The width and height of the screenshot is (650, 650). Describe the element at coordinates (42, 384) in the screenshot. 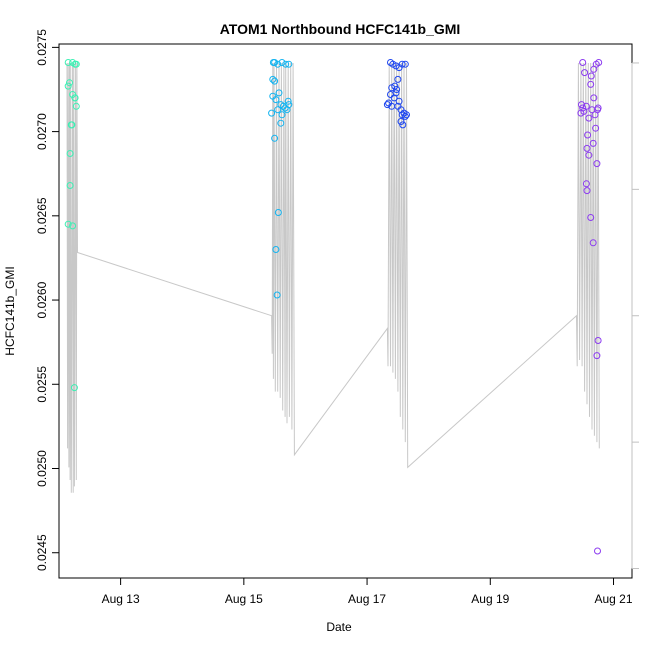

I see `y-tick-label: 0.0255` at that location.